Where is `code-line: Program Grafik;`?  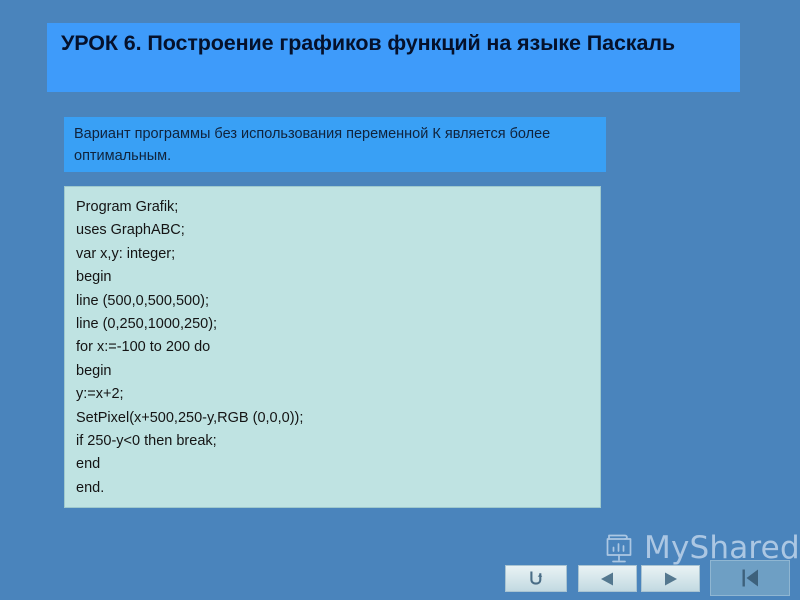 code-line: Program Grafik; is located at coordinates (127, 207).